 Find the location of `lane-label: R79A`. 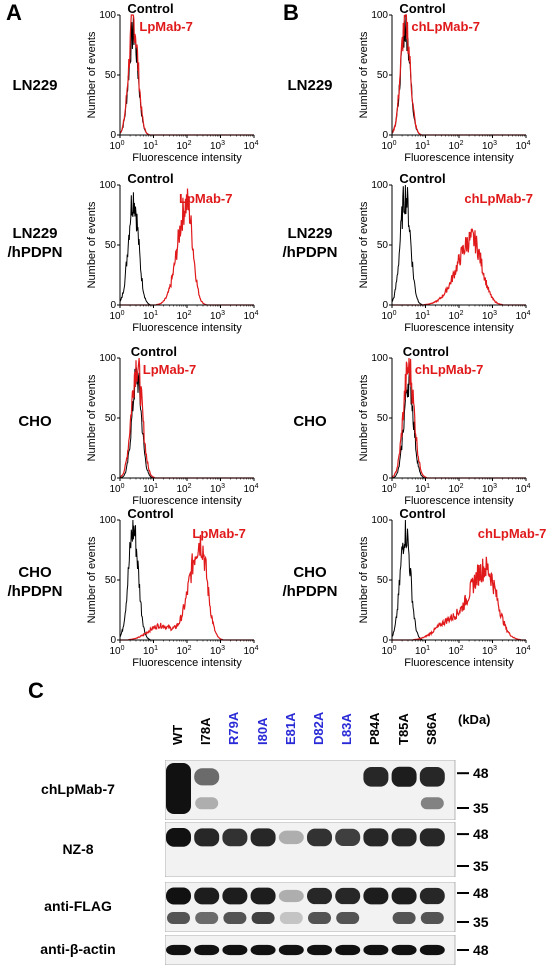

lane-label: R79A is located at coordinates (234, 728).